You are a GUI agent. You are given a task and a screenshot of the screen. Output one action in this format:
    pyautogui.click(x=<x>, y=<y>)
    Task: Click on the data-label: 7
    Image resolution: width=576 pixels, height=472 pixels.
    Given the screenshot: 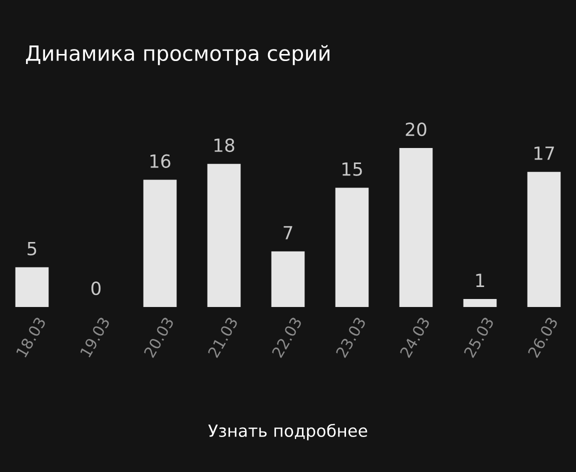 What is the action you would take?
    pyautogui.click(x=288, y=233)
    